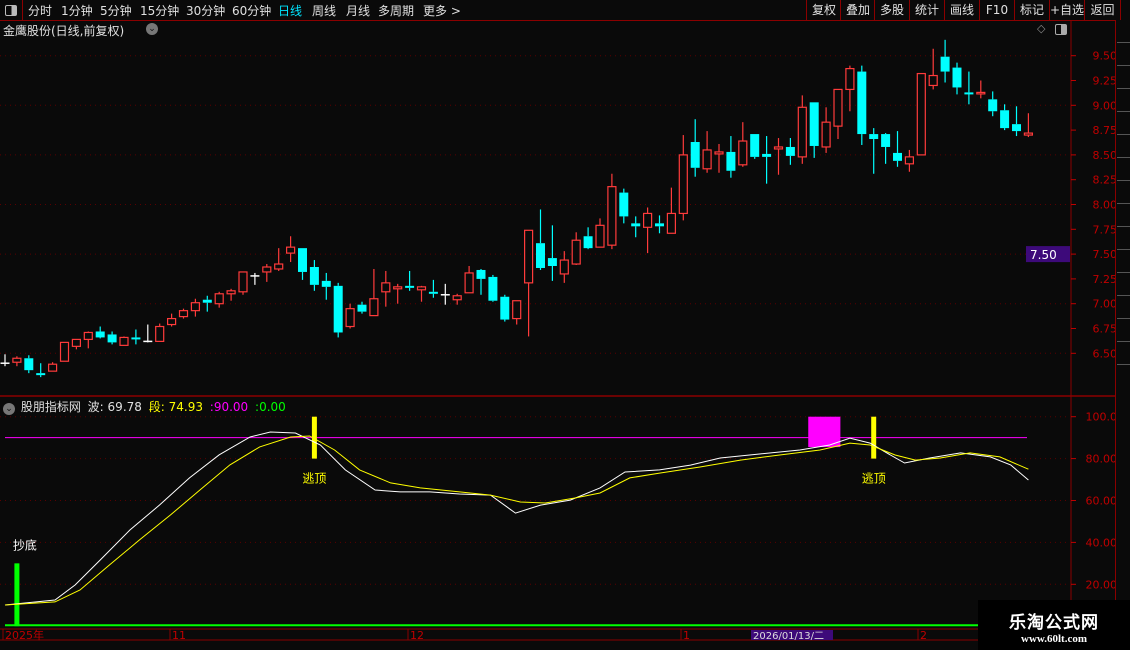  Describe the element at coordinates (1061, 29) in the screenshot. I see `panel-toggle-icon` at that location.